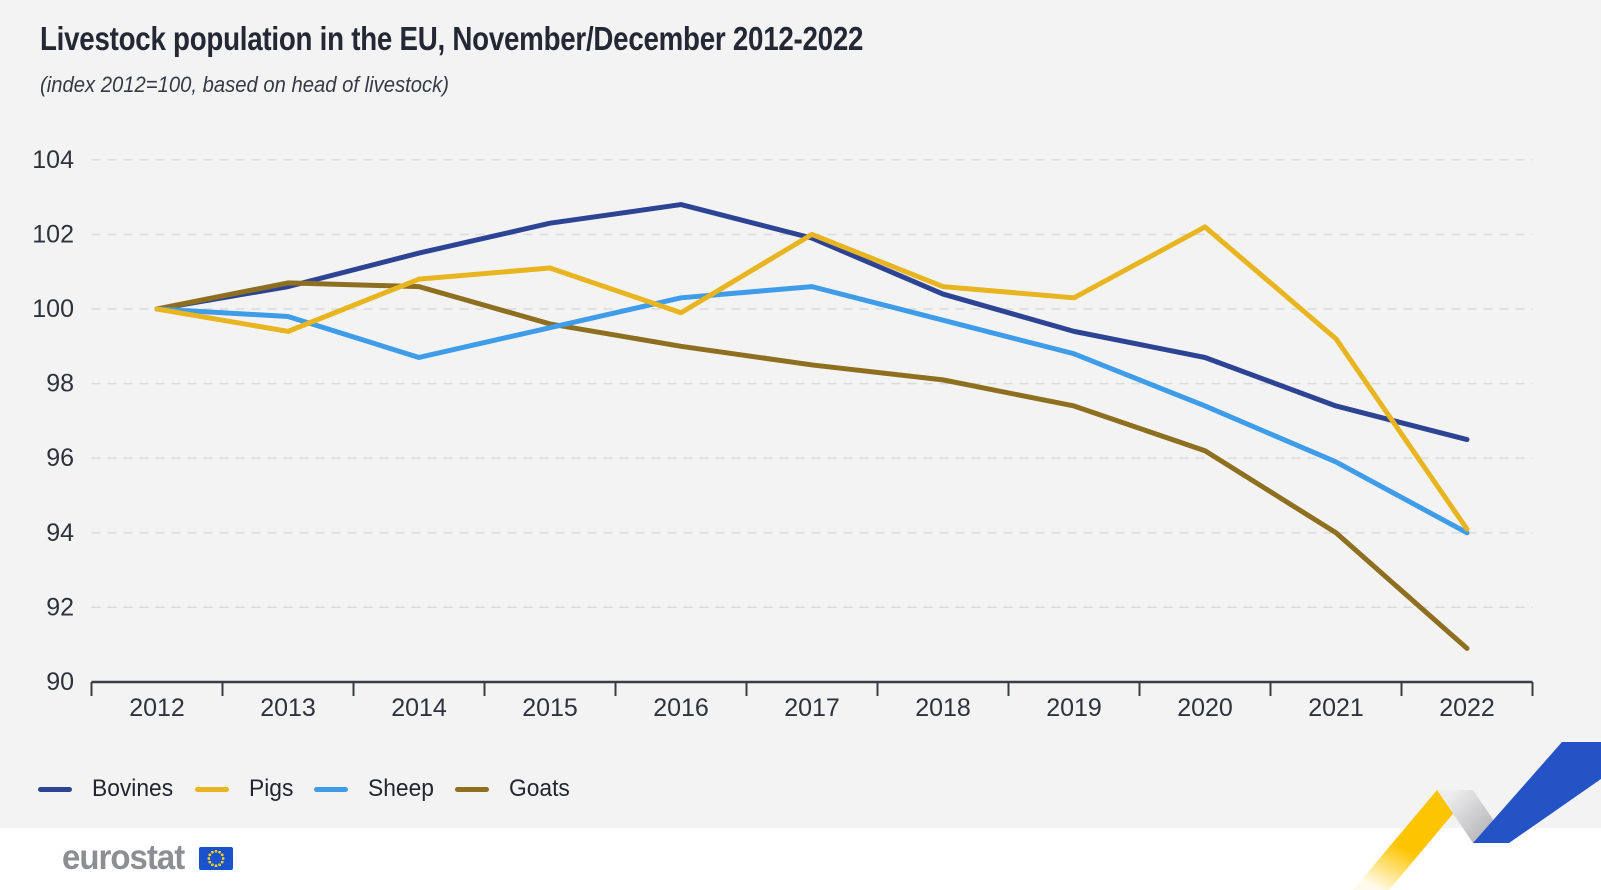 The height and width of the screenshot is (890, 1601). I want to click on y-axis-label: 100, so click(53, 309).